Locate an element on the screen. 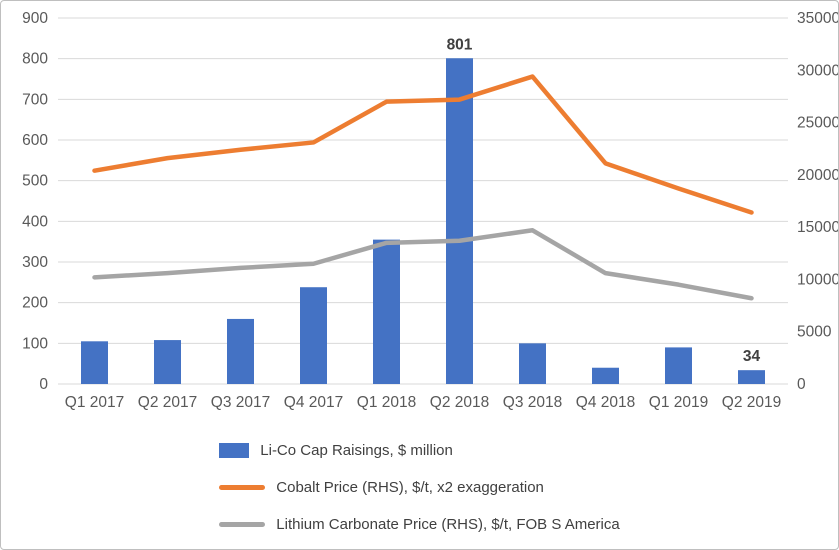 This screenshot has height=550, width=839. right-axis-tick-label: 5000 is located at coordinates (814, 332).